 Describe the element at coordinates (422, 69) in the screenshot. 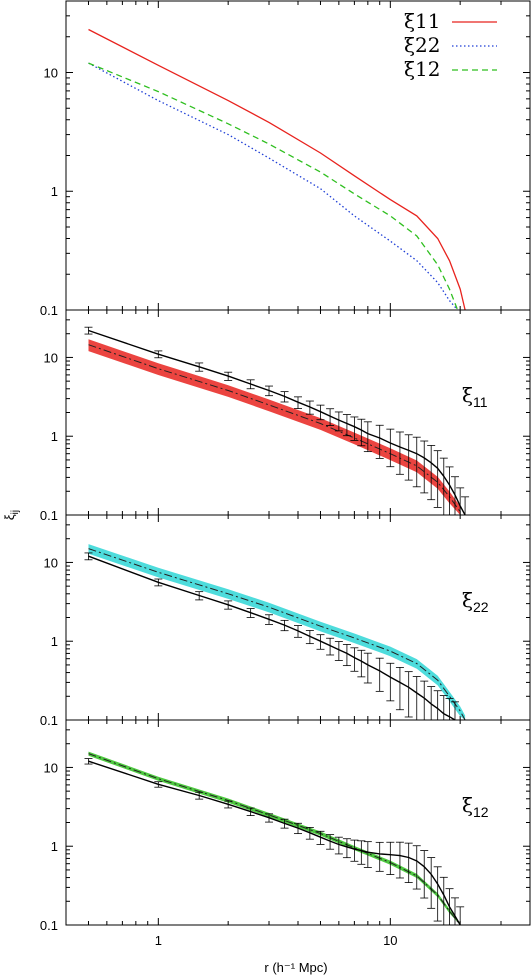

I see `legend-label-3: ξ12` at that location.